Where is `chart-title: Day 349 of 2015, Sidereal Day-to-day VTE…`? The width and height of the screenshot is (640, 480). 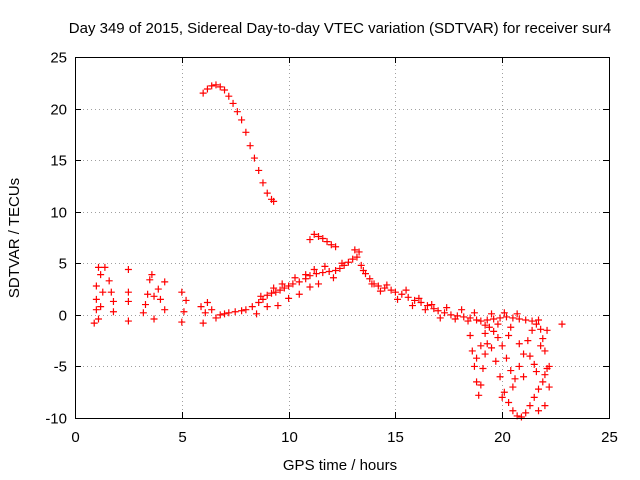
chart-title: Day 349 of 2015, Sidereal Day-to-day VTE… is located at coordinates (340, 28).